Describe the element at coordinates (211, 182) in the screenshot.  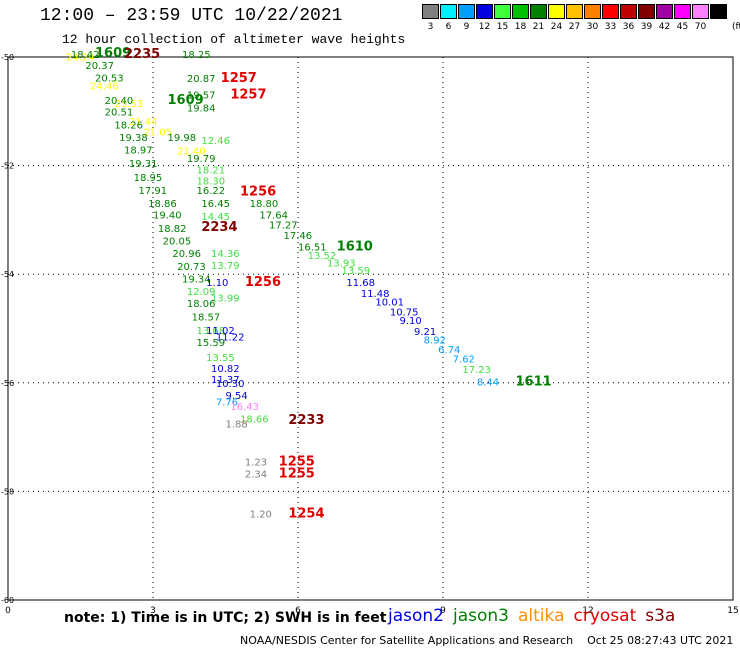
I see `faint-value-label: 18.30` at that location.